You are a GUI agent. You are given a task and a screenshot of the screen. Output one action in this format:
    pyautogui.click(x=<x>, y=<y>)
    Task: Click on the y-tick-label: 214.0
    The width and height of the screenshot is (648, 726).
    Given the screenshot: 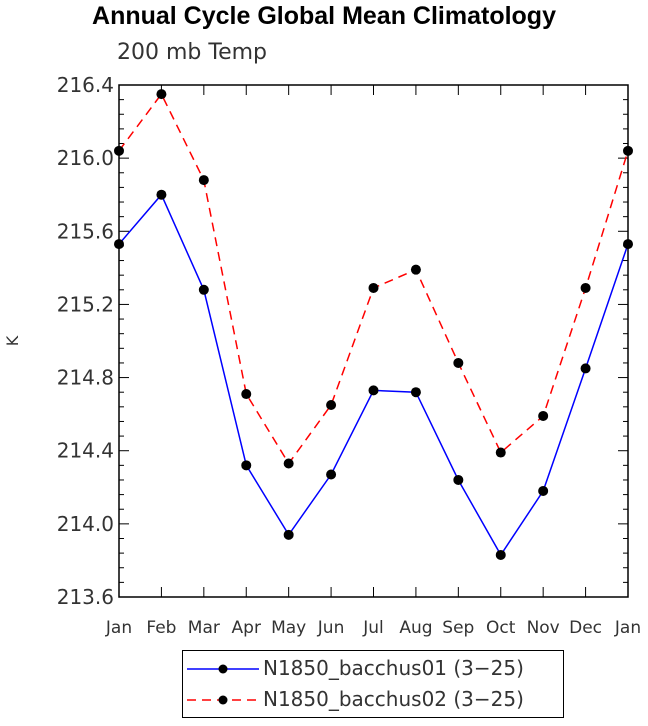 What is the action you would take?
    pyautogui.click(x=85, y=524)
    